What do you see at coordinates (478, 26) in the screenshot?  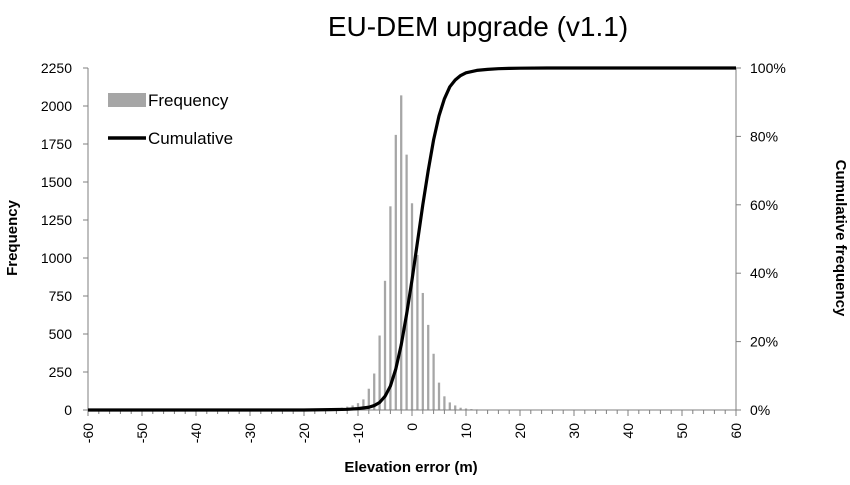 I see `chart-title: EU-DEM upgrade (v1.1)` at bounding box center [478, 26].